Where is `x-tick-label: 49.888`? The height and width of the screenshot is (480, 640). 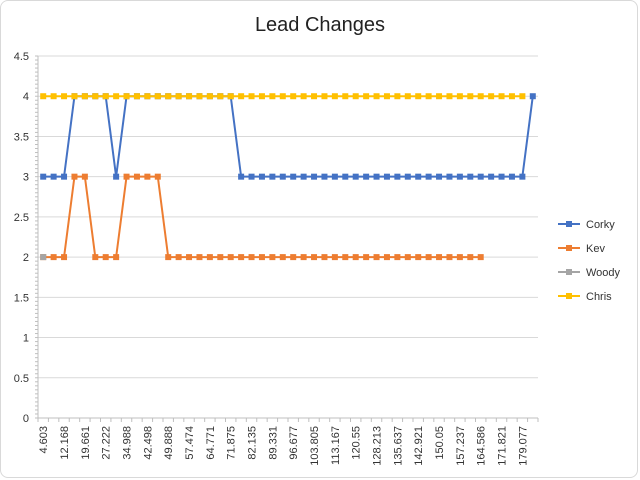 x-tick-label: 49.888 is located at coordinates (169, 443).